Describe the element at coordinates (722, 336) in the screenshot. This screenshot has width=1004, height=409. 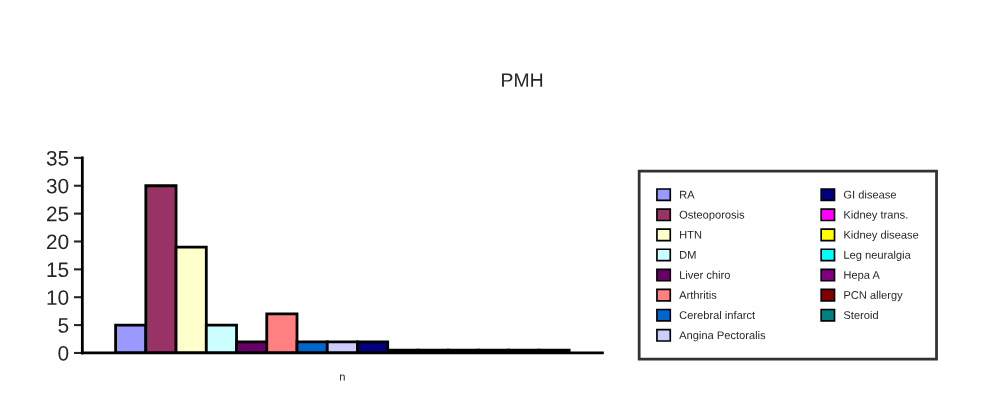
I see `legend-label: Angina Pectoralis` at that location.